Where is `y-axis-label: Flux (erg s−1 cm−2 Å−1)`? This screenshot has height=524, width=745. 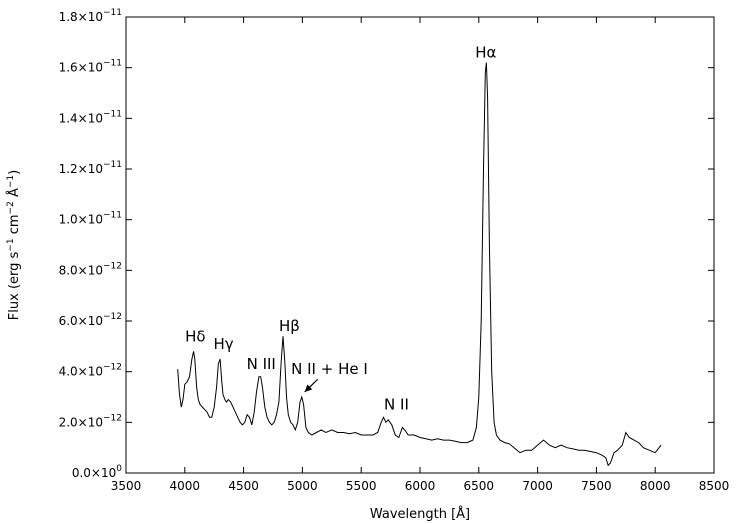
y-axis-label: Flux (erg s−1 cm−2 Å−1) is located at coordinates (14, 245).